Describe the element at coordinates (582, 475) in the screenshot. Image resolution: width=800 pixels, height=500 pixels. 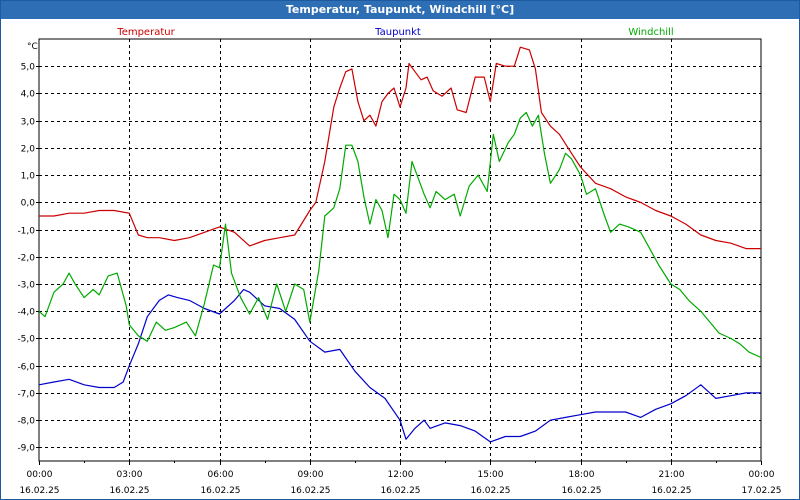
I see `x-tick-time: 18:00` at that location.